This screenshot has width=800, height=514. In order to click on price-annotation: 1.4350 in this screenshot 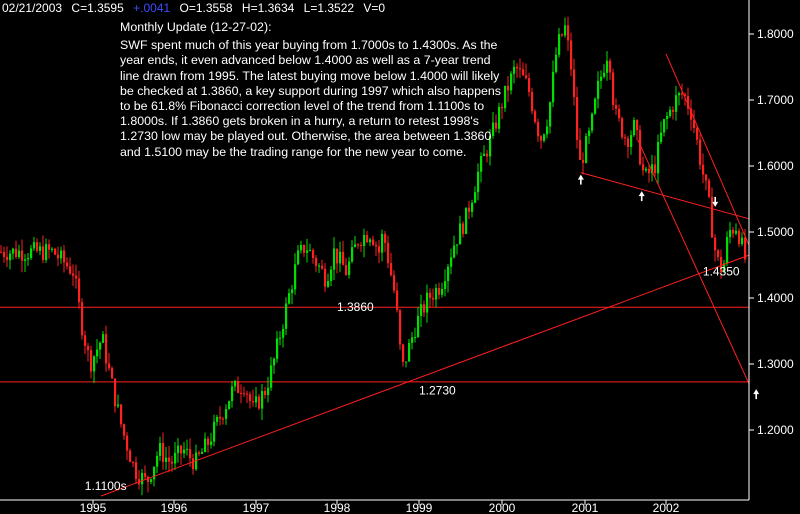, I will do `click(721, 272)`.